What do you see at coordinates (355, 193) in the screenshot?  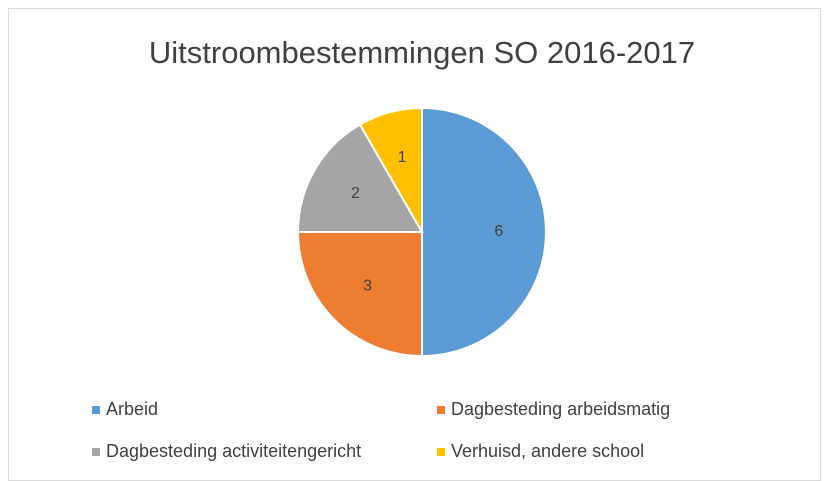 I see `data-label: 2` at bounding box center [355, 193].